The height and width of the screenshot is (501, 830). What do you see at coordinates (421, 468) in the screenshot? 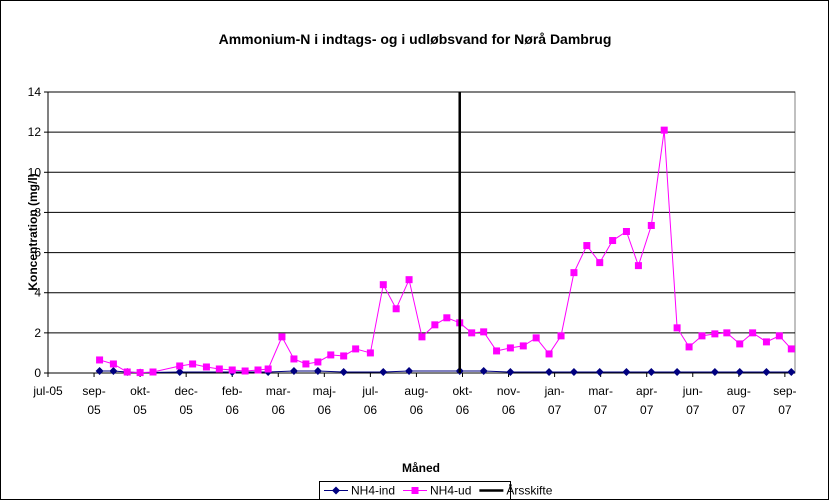
I see `x-axis-label: Måned` at bounding box center [421, 468].